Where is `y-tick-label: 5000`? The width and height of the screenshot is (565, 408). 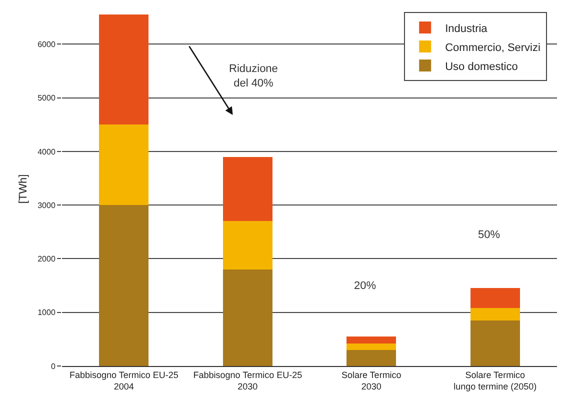
y-tick-label: 5000 is located at coordinates (47, 98).